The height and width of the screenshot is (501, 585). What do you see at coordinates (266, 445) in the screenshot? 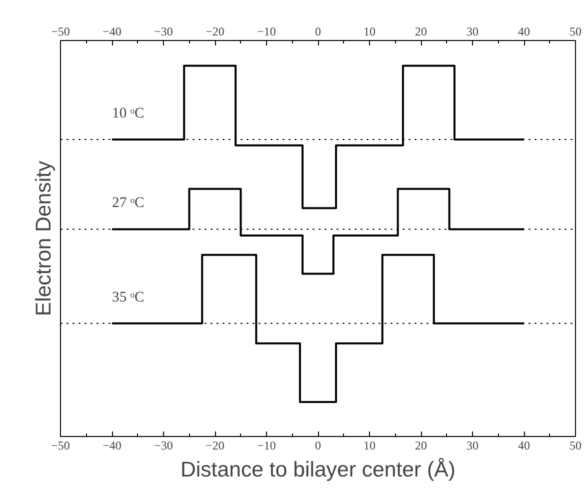
I see `x2-tick-label: −10` at bounding box center [266, 445].